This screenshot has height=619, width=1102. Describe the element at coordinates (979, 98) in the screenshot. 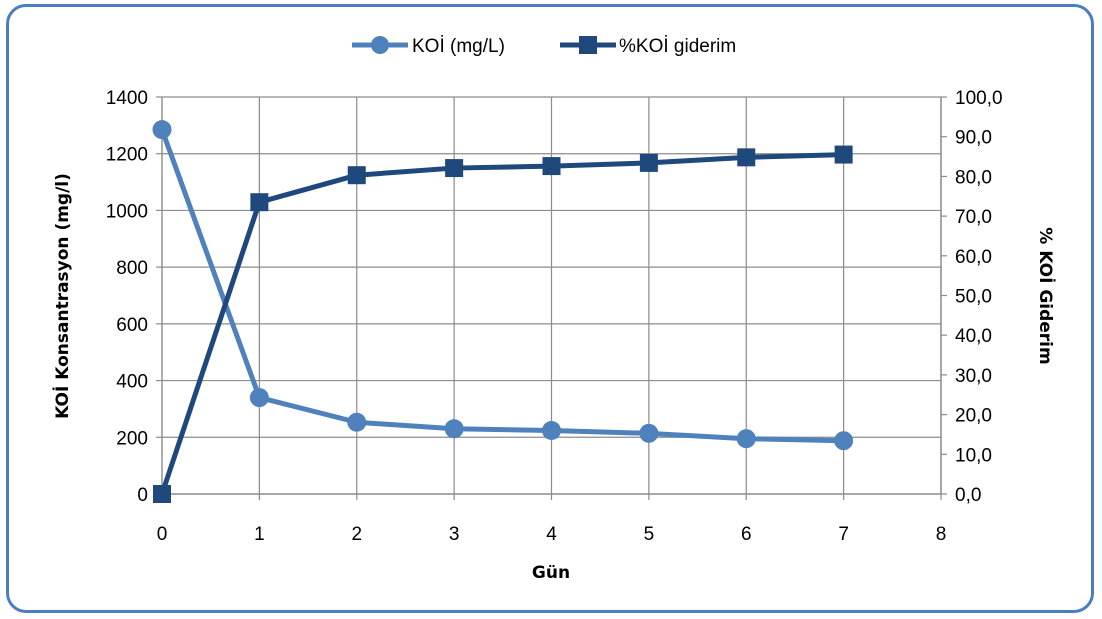

I see `y-tick-label-right: 100,0` at that location.